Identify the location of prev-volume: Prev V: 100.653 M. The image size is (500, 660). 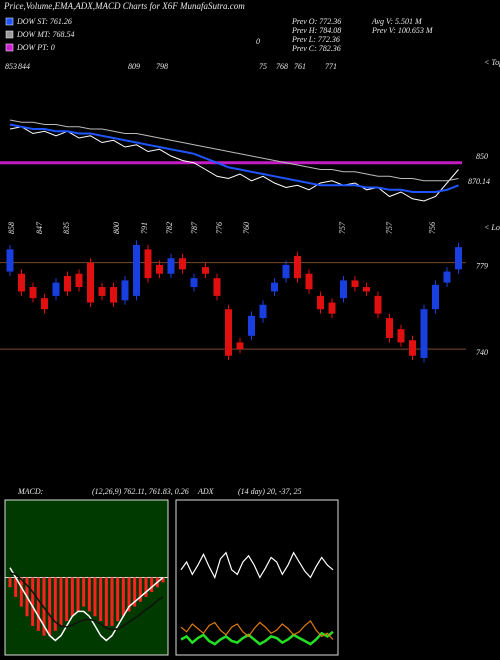
(402, 30).